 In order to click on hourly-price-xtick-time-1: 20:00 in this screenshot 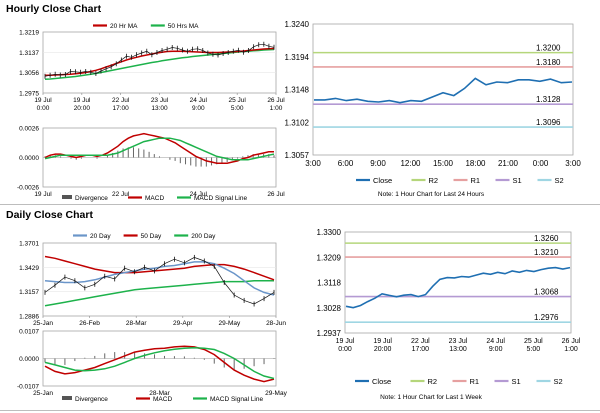, I will do `click(82, 108)`.